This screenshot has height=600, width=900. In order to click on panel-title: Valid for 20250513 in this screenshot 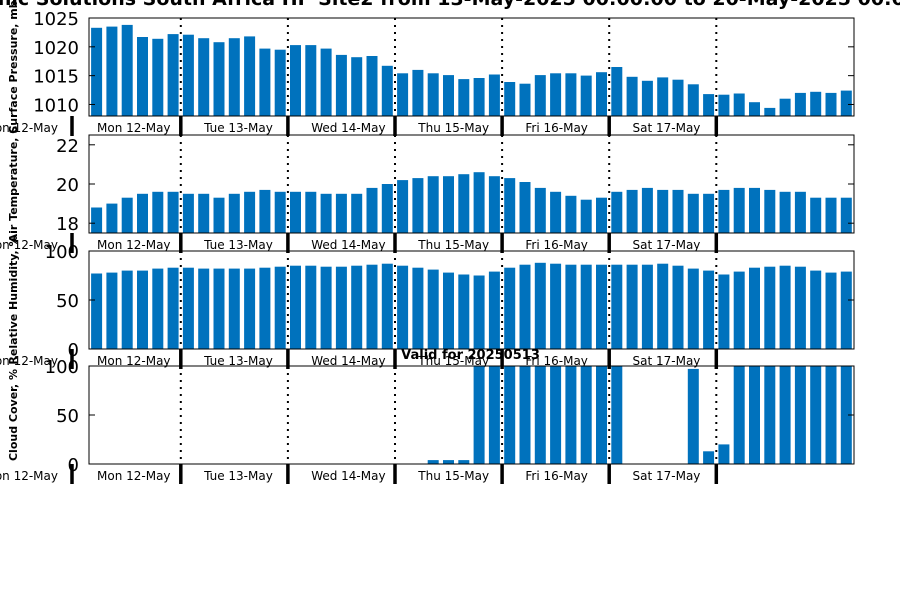, I will do `click(470, 355)`.